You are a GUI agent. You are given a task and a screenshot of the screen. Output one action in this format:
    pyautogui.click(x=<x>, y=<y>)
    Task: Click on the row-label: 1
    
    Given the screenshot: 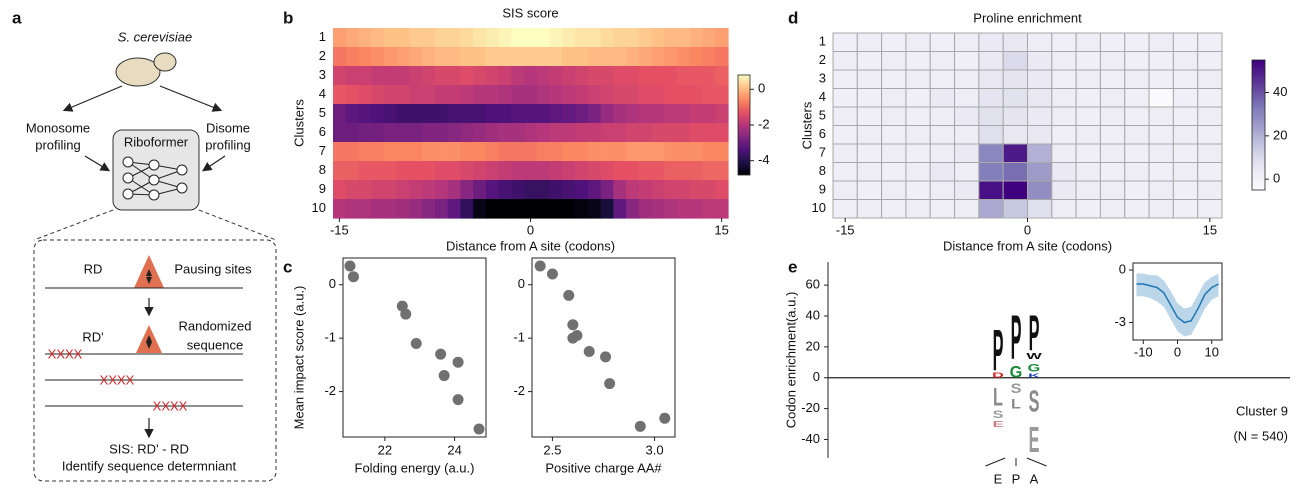 What is the action you would take?
    pyautogui.click(x=322, y=36)
    